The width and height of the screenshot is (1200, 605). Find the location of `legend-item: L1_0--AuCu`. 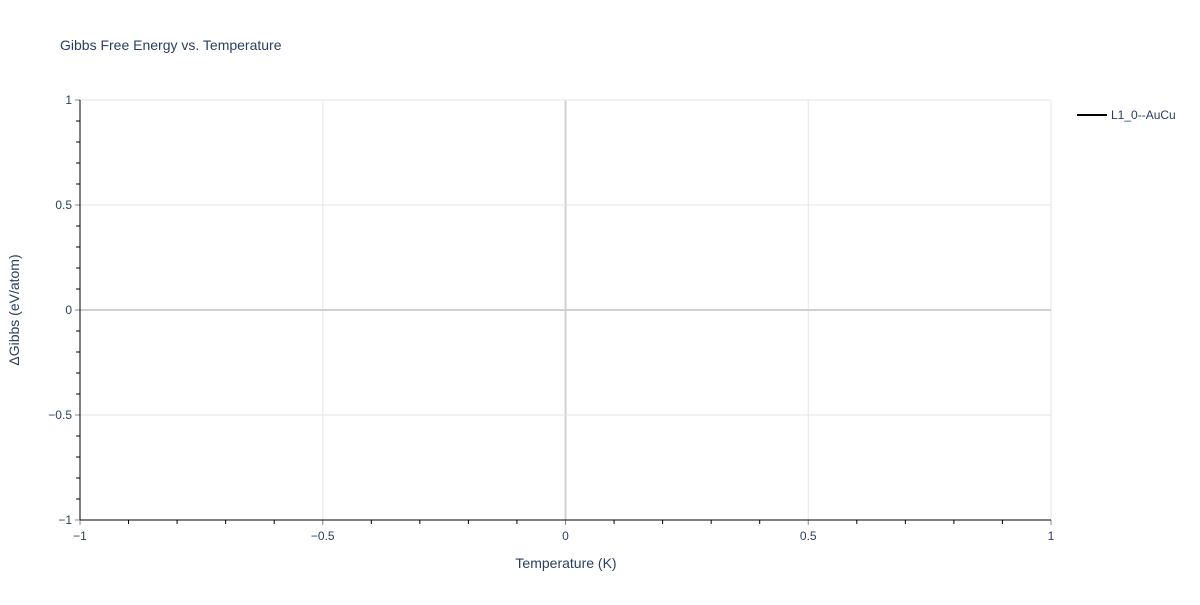

legend-item: L1_0--AuCu is located at coordinates (1126, 115).